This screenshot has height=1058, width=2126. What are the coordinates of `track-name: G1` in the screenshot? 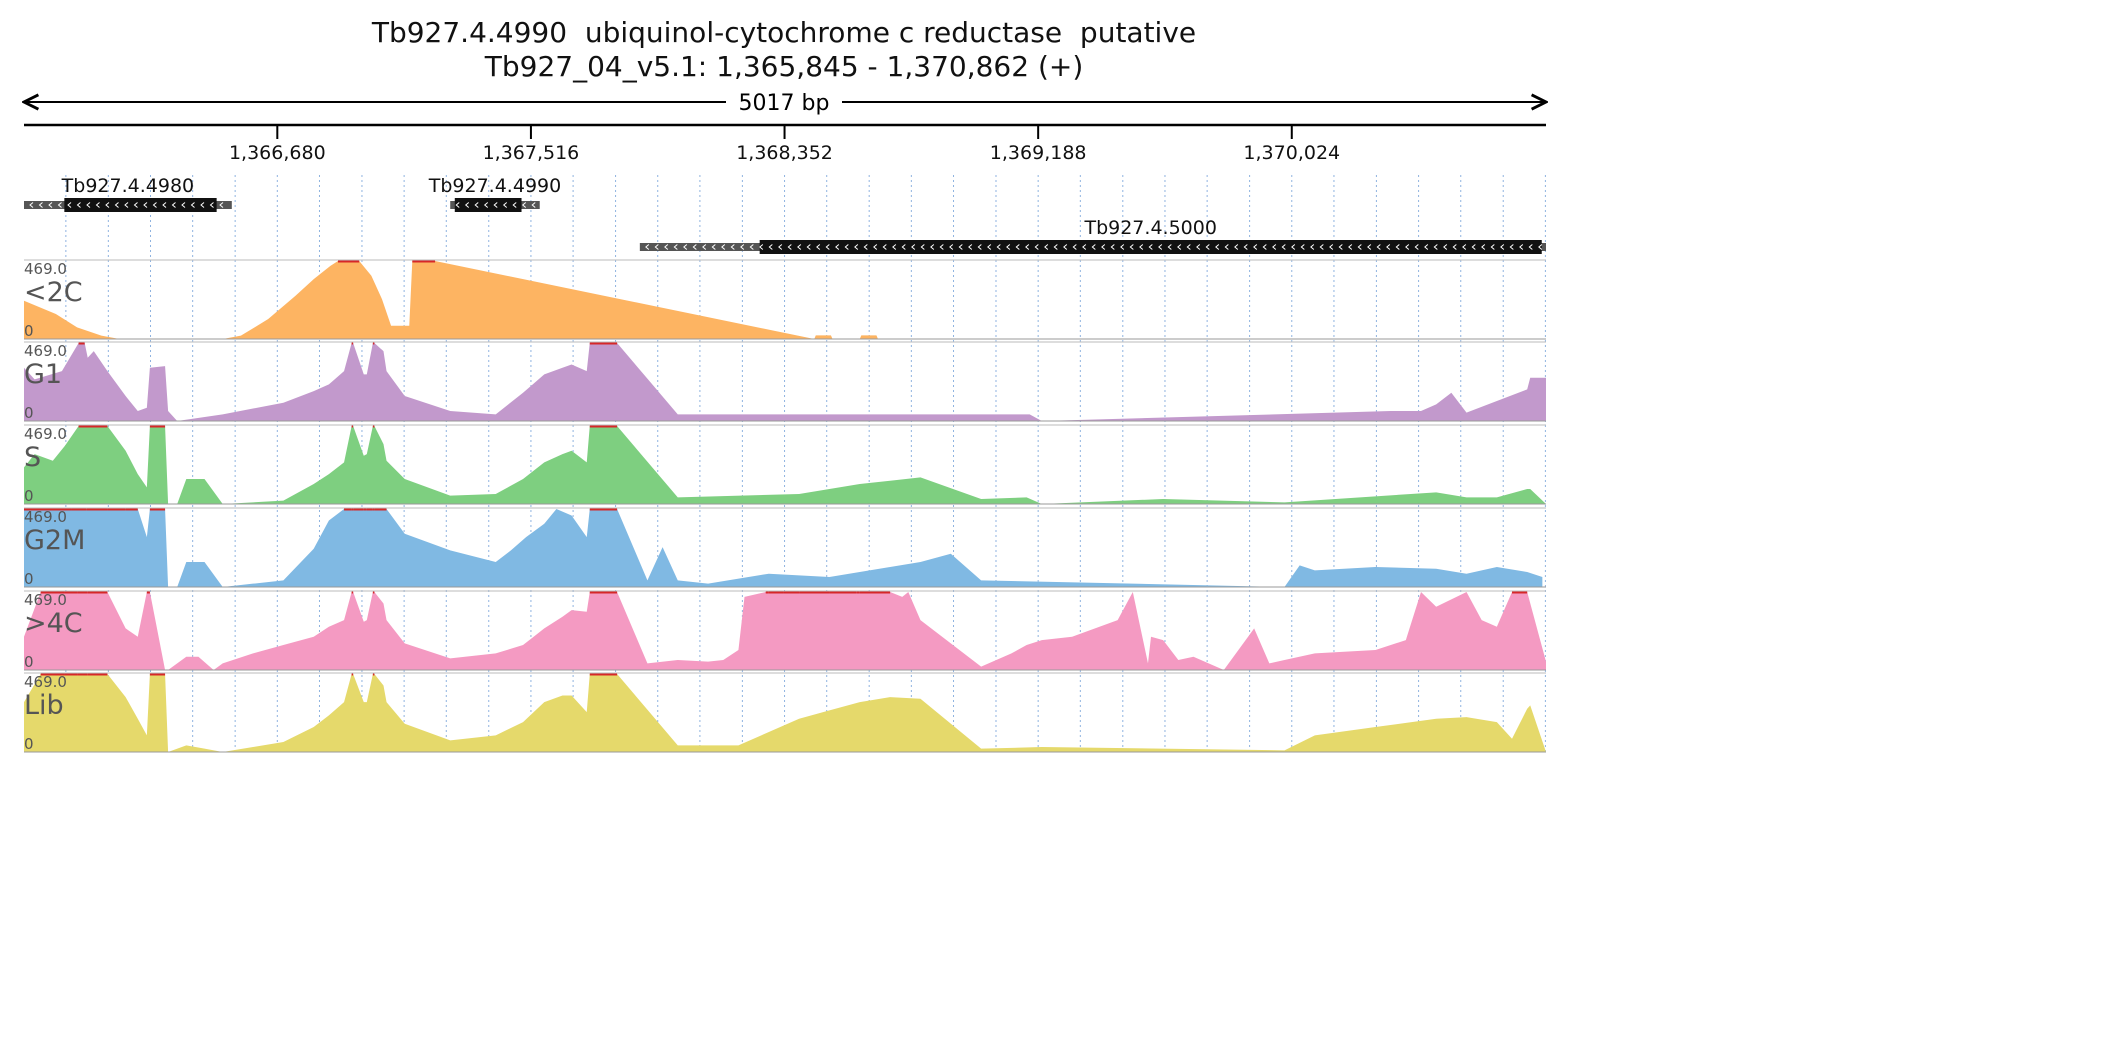 It's located at (43, 374).